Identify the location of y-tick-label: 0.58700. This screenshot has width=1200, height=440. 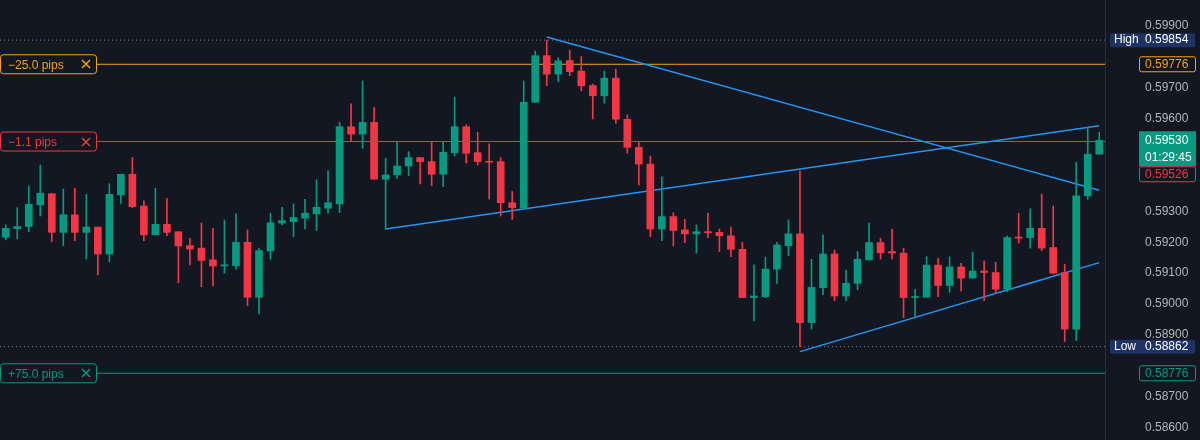
(1167, 396).